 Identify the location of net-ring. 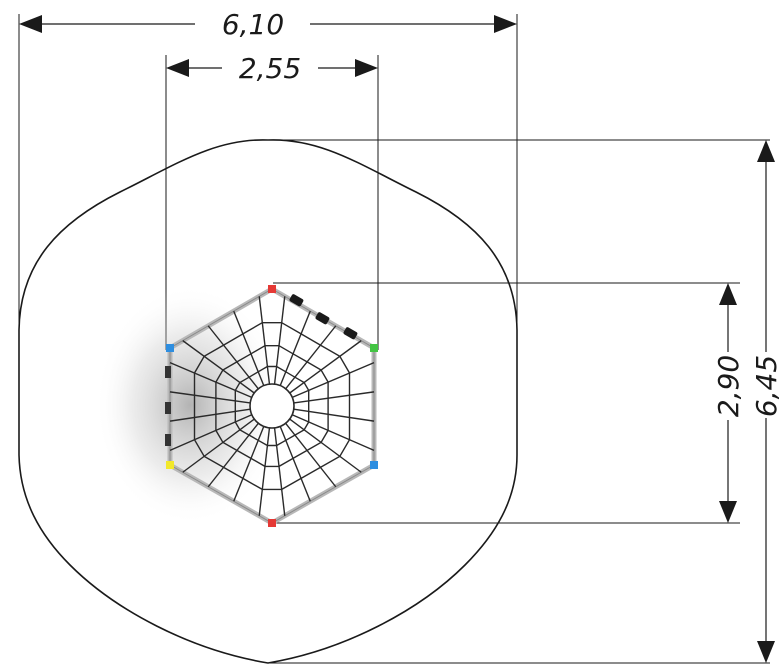
(272, 406).